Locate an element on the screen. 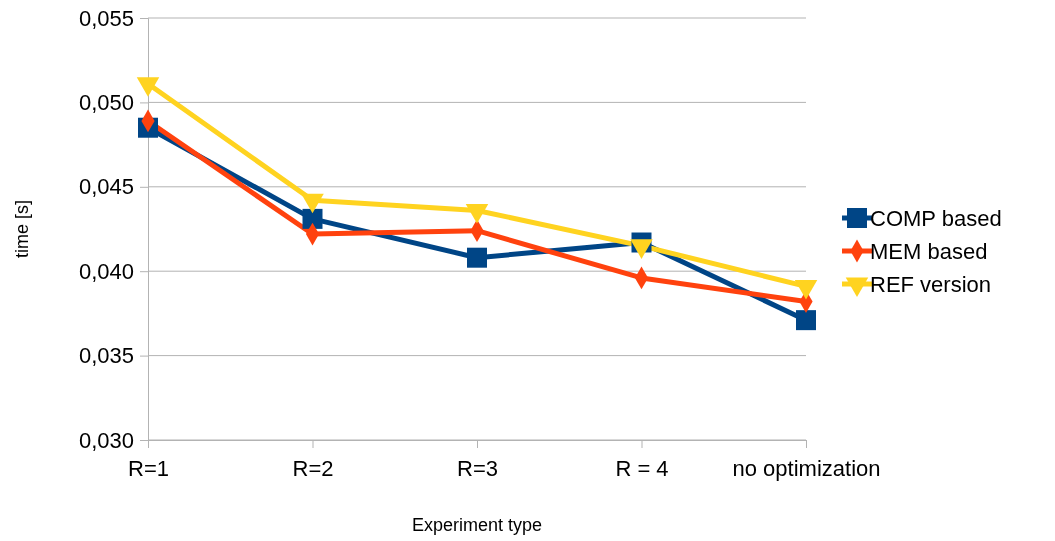  y-axis-title: time [s] is located at coordinates (22, 229).